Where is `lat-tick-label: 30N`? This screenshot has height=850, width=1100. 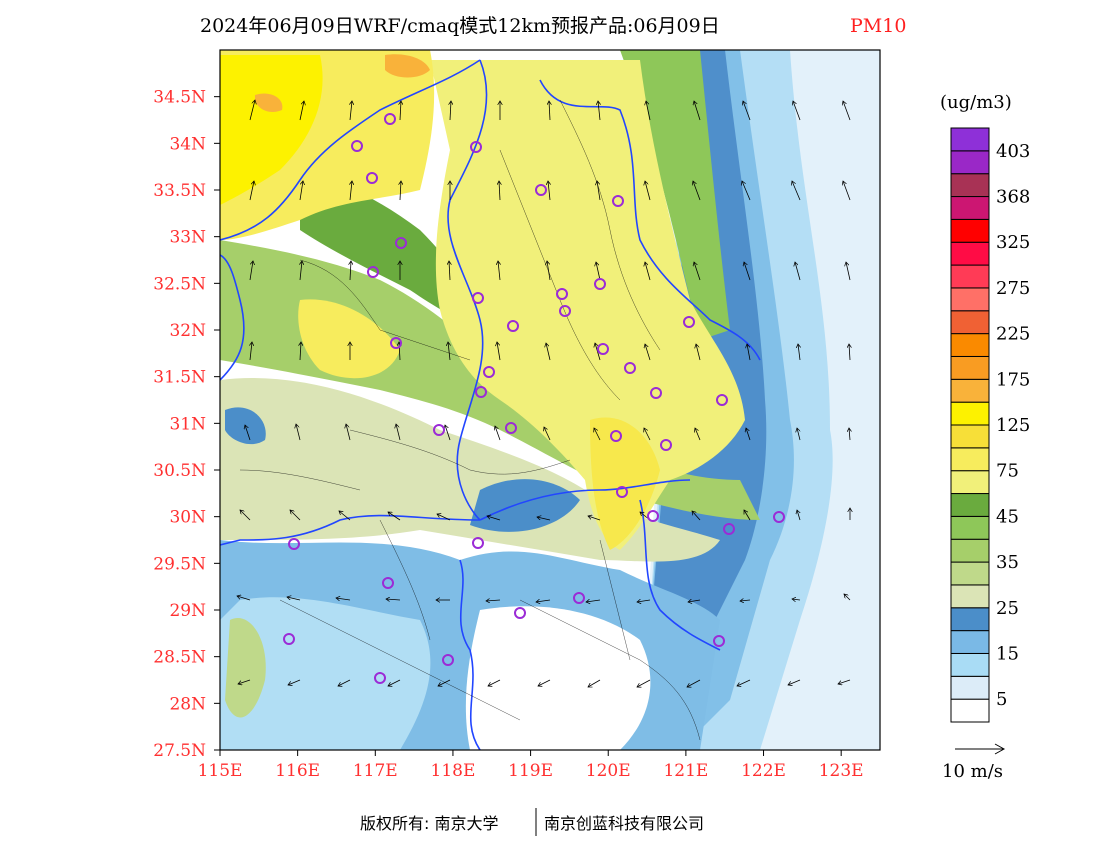 lat-tick-label: 30N is located at coordinates (187, 518).